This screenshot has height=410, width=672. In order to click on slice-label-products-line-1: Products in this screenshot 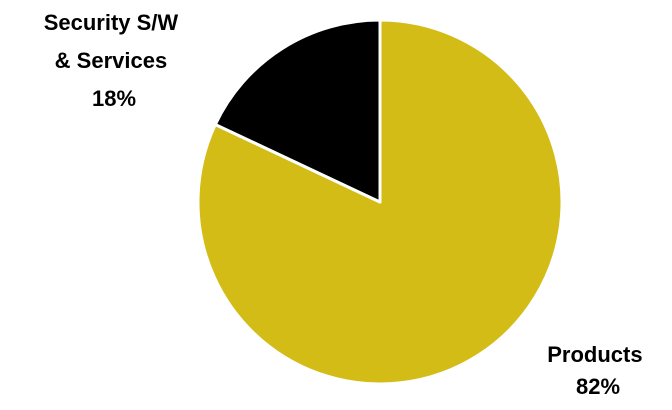, I will do `click(594, 354)`.